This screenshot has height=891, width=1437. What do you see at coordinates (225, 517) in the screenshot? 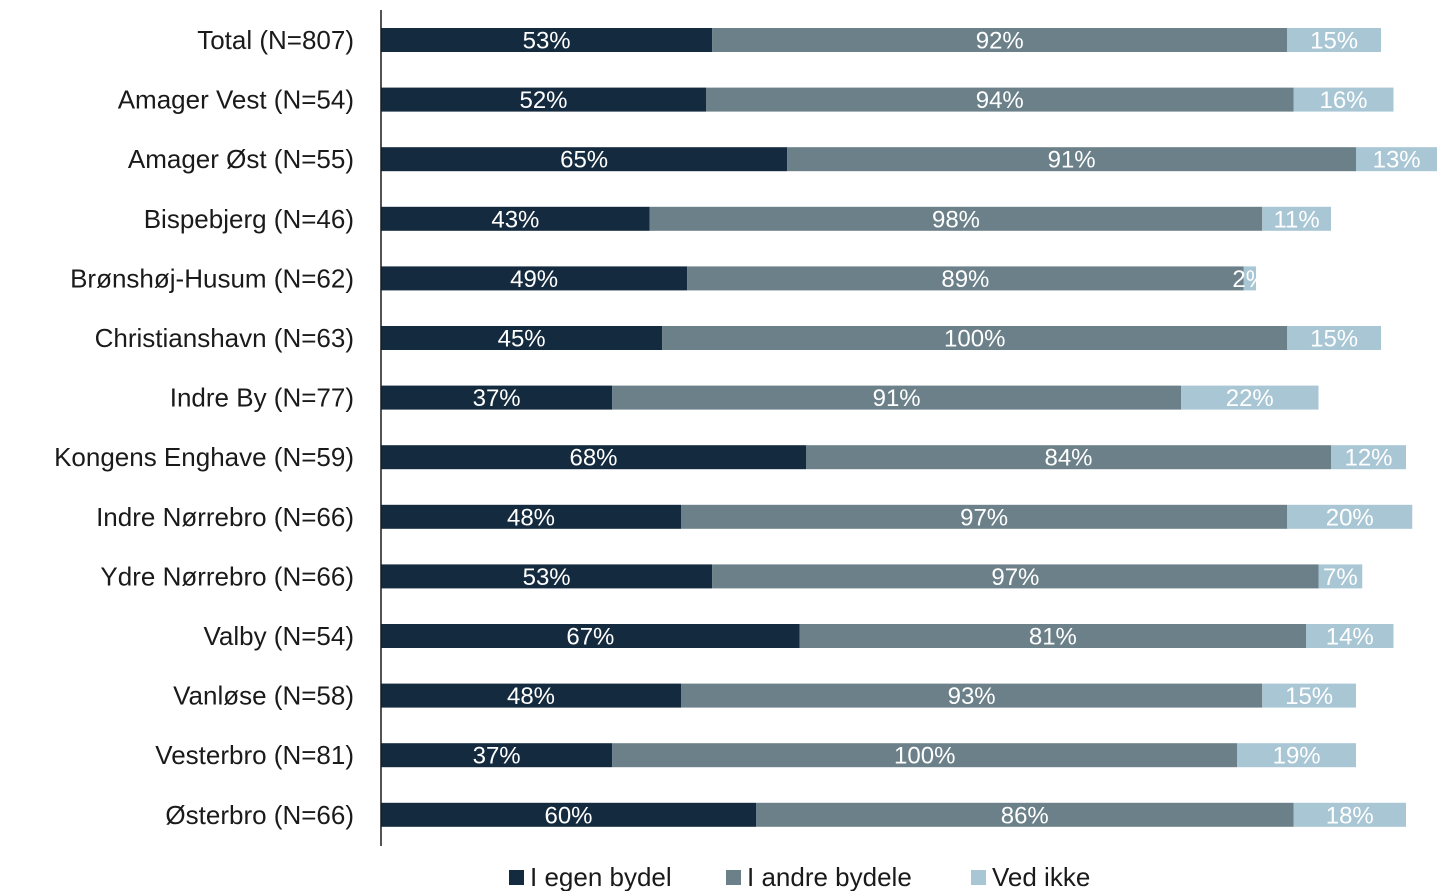
I see `category-label: Indre Nørrebro (N=66)` at bounding box center [225, 517].